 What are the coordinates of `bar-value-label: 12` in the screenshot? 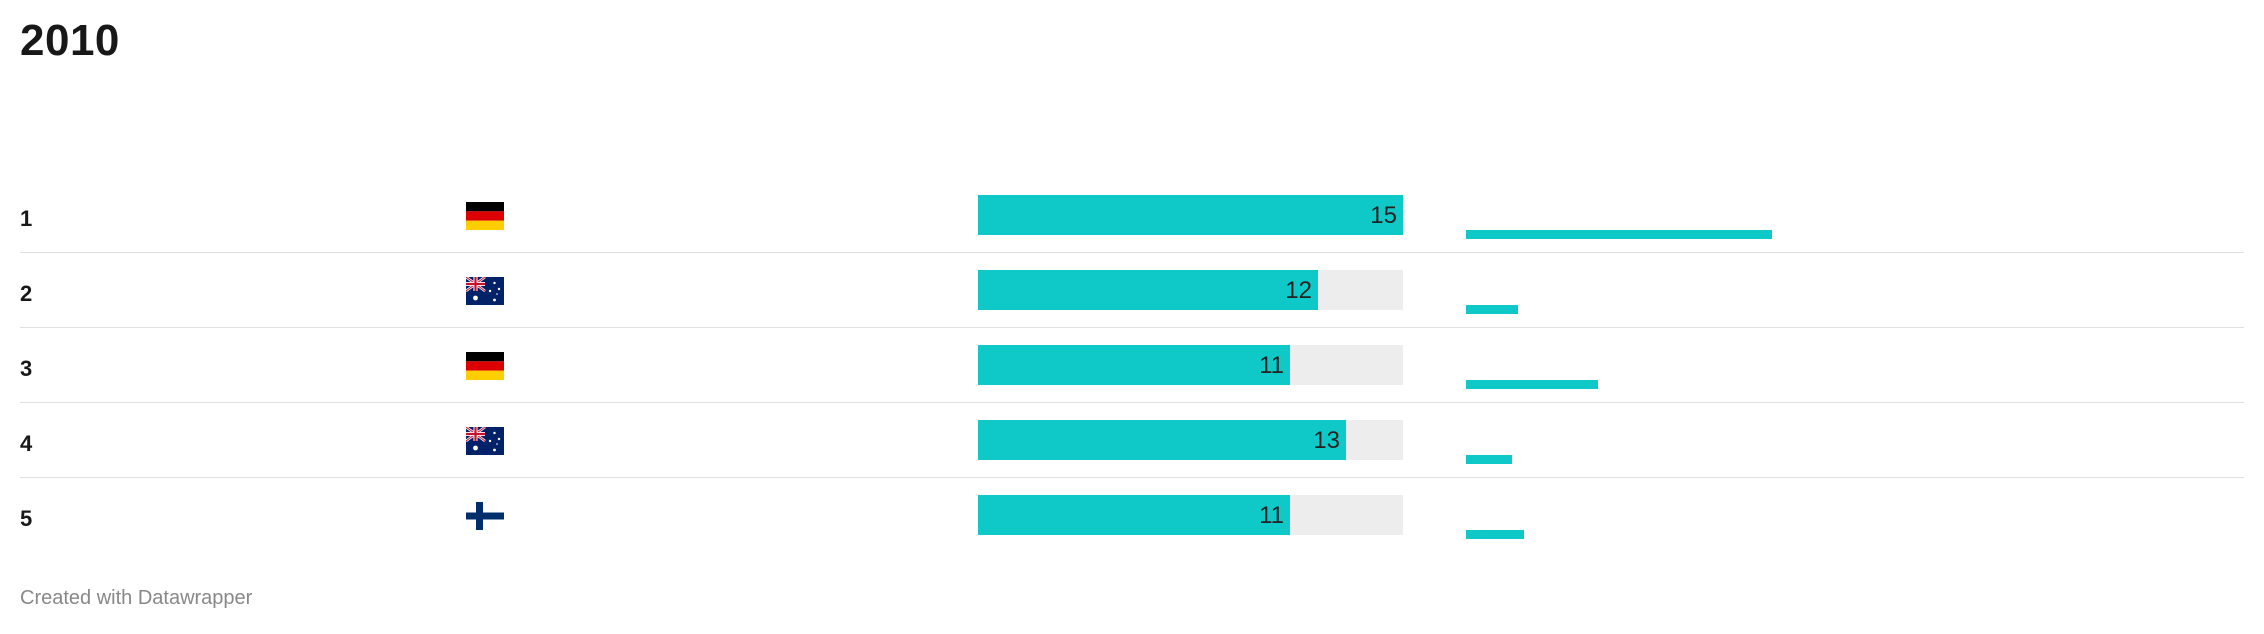 It's located at (1298, 290).